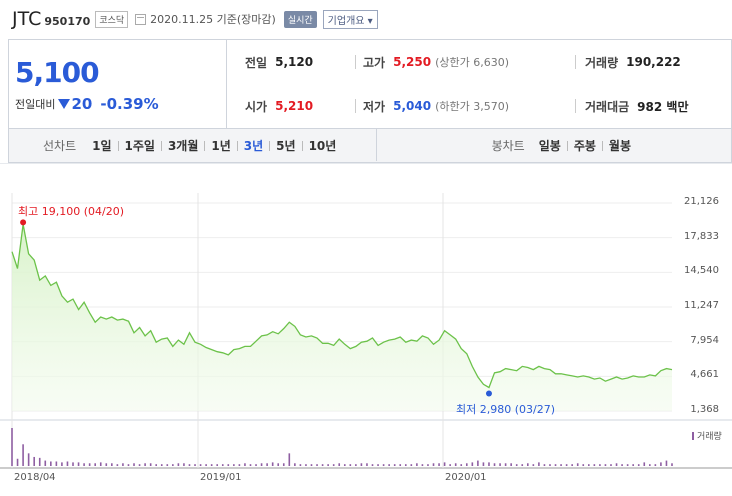 This screenshot has width=732, height=496. I want to click on tab-period-3: 1년, so click(221, 146).